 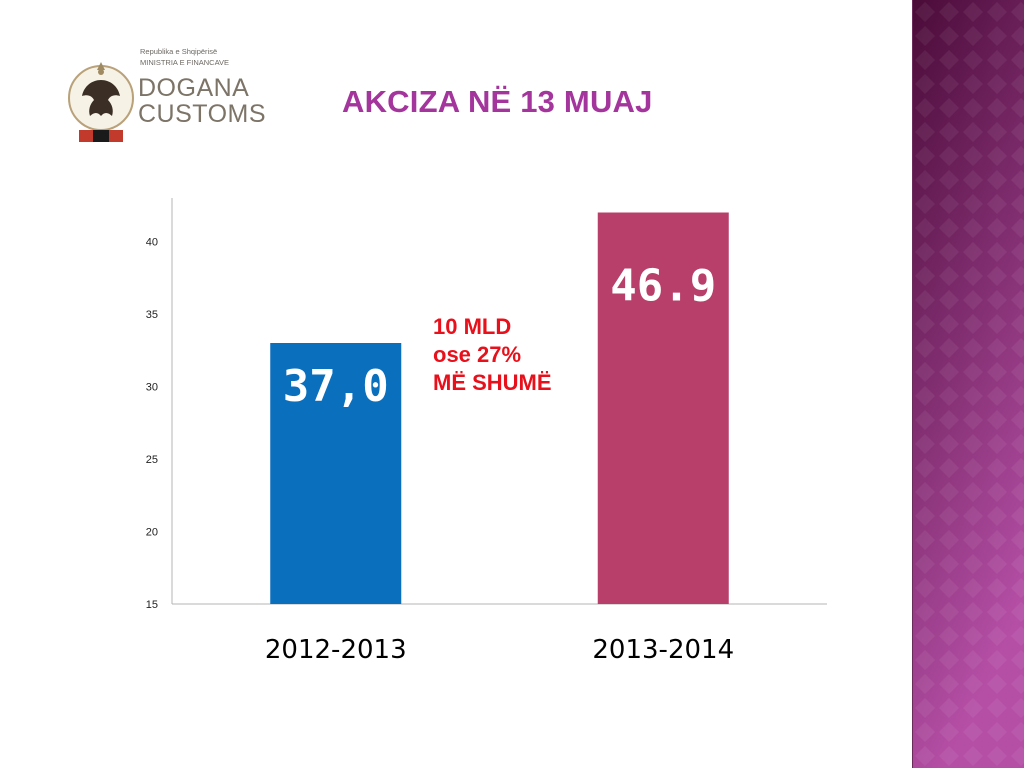 What do you see at coordinates (663, 408) in the screenshot?
I see `bar-2013-2014` at bounding box center [663, 408].